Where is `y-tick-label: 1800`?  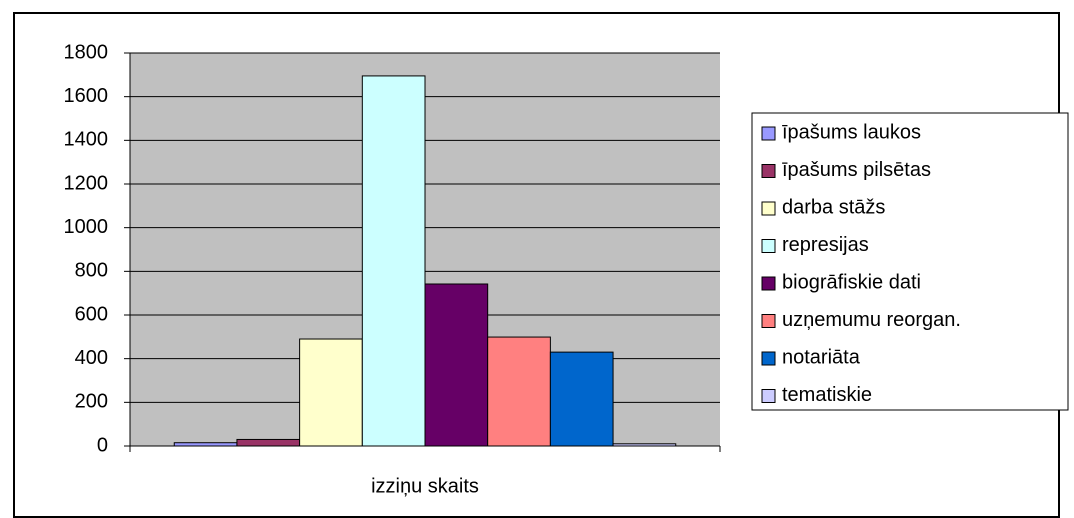 y-tick-label: 1800 is located at coordinates (86, 52).